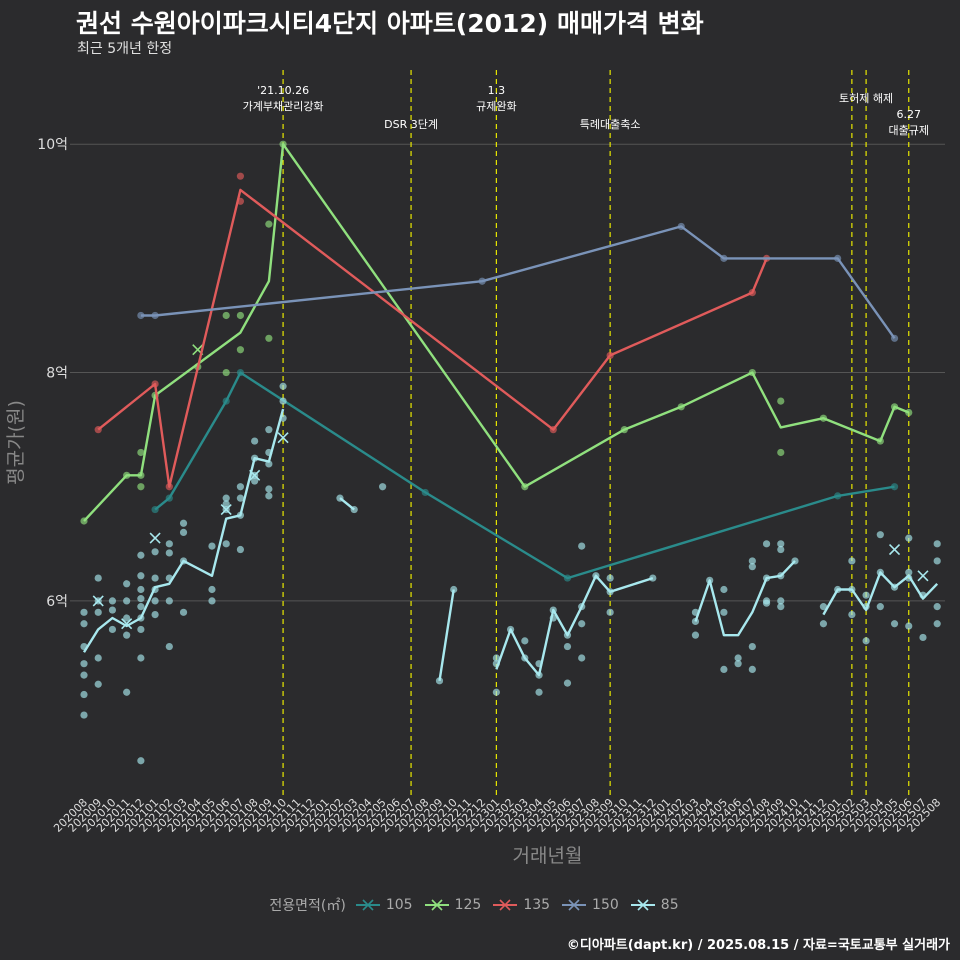 Image resolution: width=960 pixels, height=960 pixels. Describe the element at coordinates (16, 442) in the screenshot. I see `y-axis-label: 평균가(원)` at that location.